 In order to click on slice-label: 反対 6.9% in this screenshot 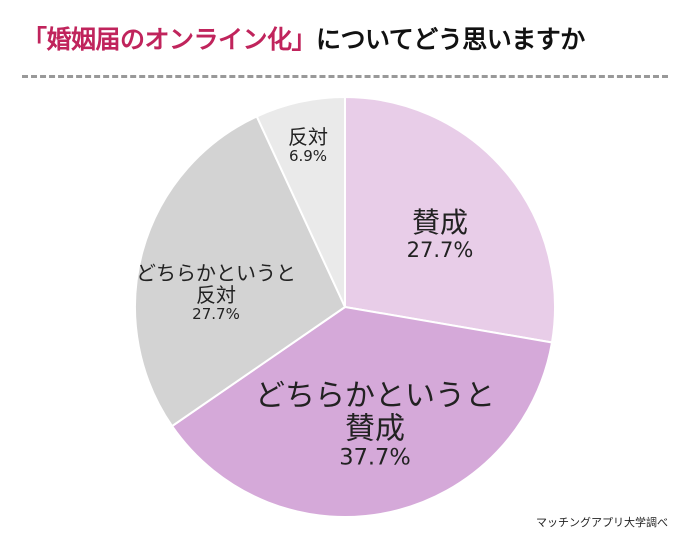, I will do `click(308, 145)`.